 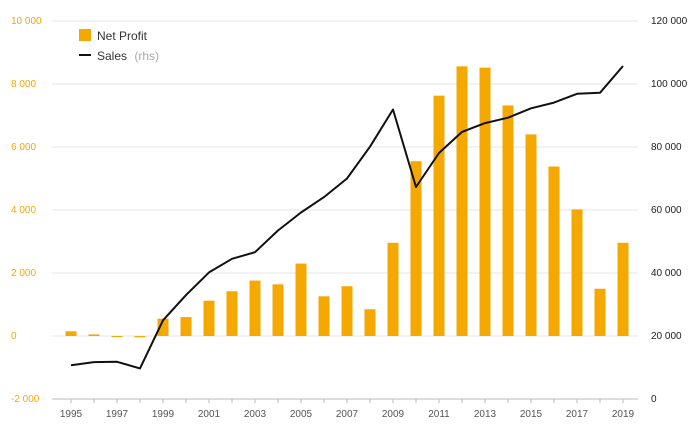 What do you see at coordinates (71, 333) in the screenshot?
I see `bar-net-profit-1995` at bounding box center [71, 333].